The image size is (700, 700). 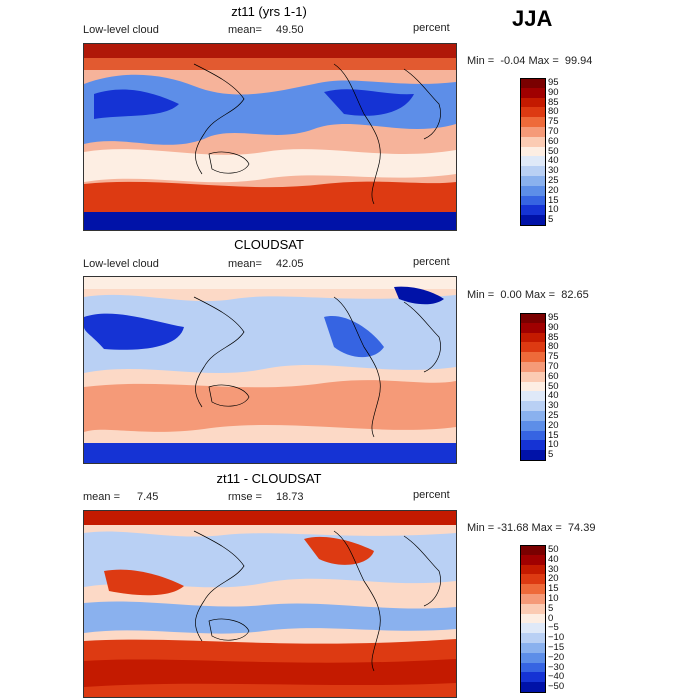 I want to click on panel-1-map-field, so click(x=270, y=137).